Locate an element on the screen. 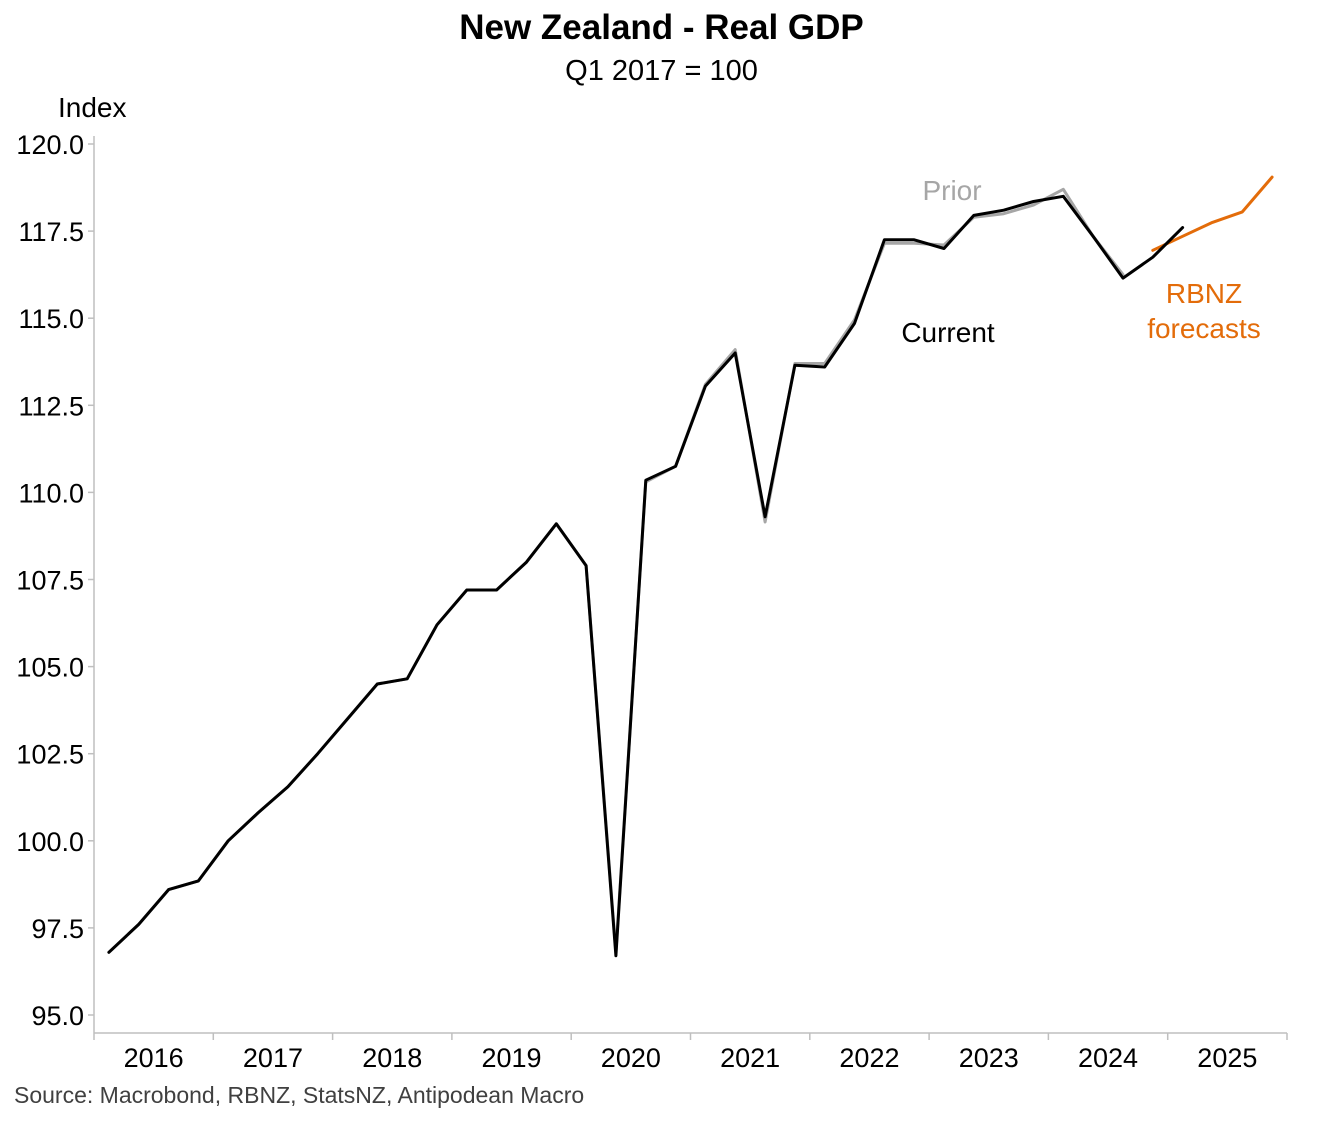 This screenshot has width=1323, height=1122. y-tick-label: 107.5 is located at coordinates (50, 581).